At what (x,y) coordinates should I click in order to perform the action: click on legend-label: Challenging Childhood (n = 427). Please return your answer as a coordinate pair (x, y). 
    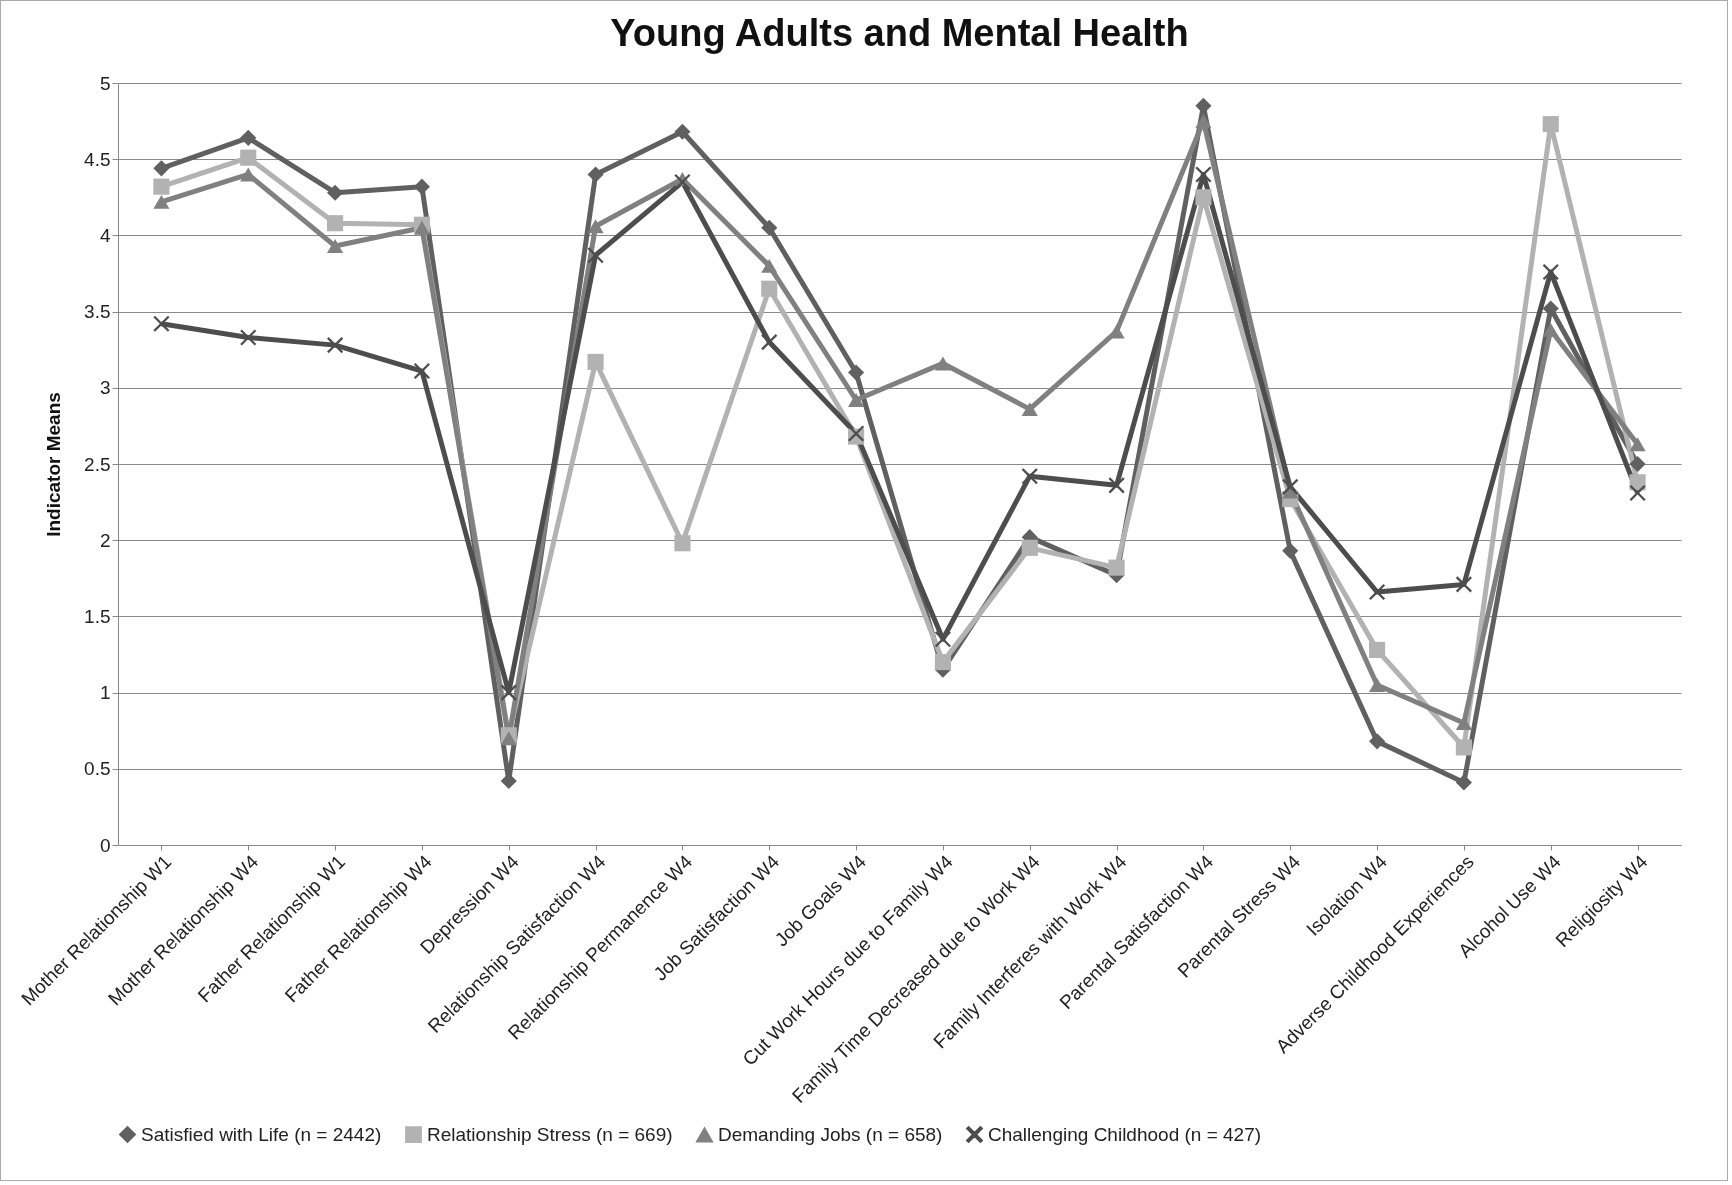
    Looking at the image, I should click on (1125, 1134).